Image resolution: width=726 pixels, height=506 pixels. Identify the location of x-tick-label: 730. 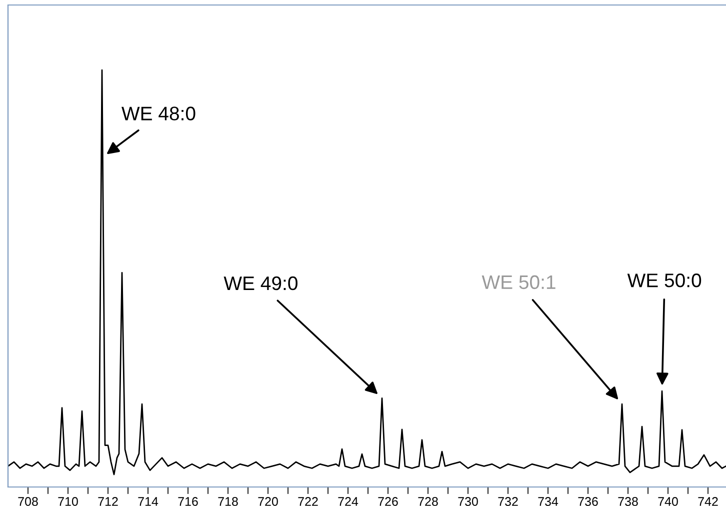
(468, 501).